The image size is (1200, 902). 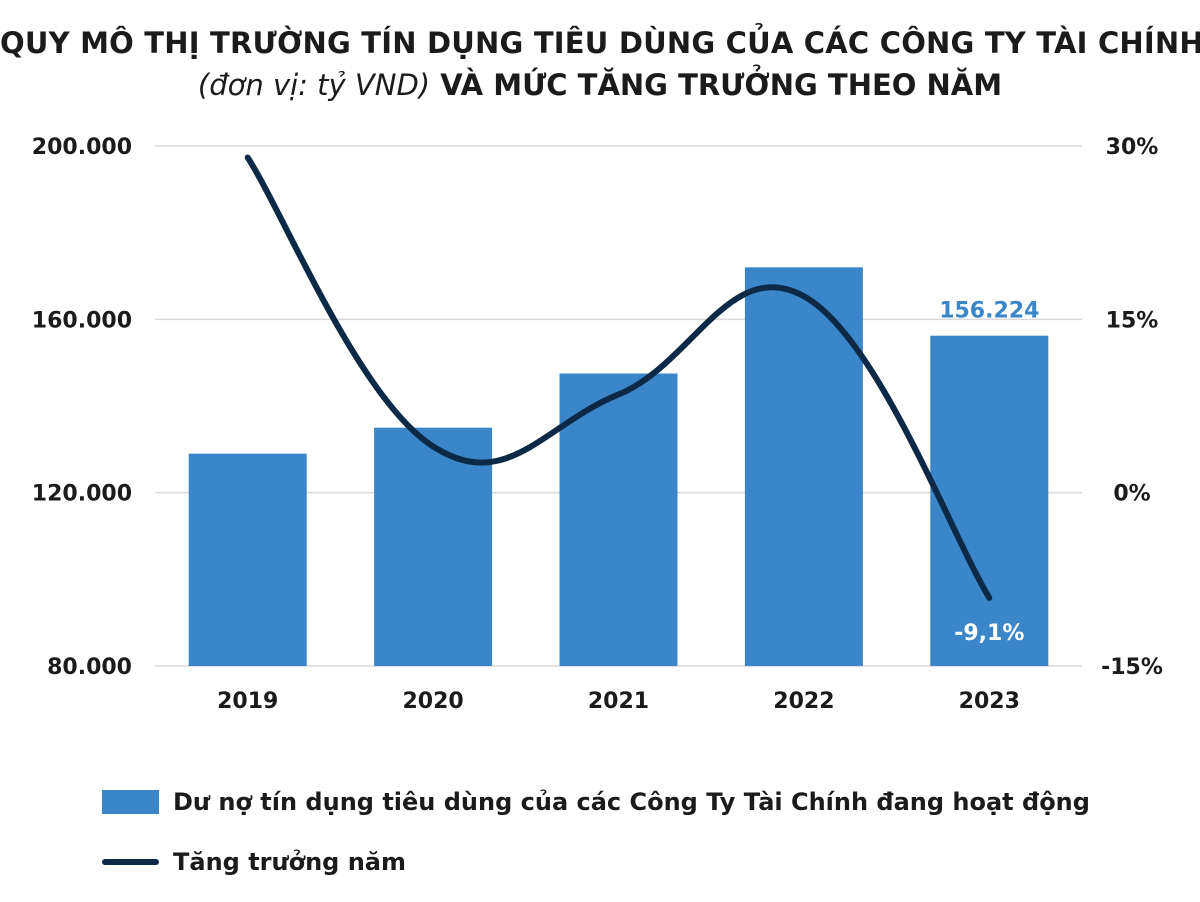 I want to click on x-tick-label: 2021, so click(x=618, y=701).